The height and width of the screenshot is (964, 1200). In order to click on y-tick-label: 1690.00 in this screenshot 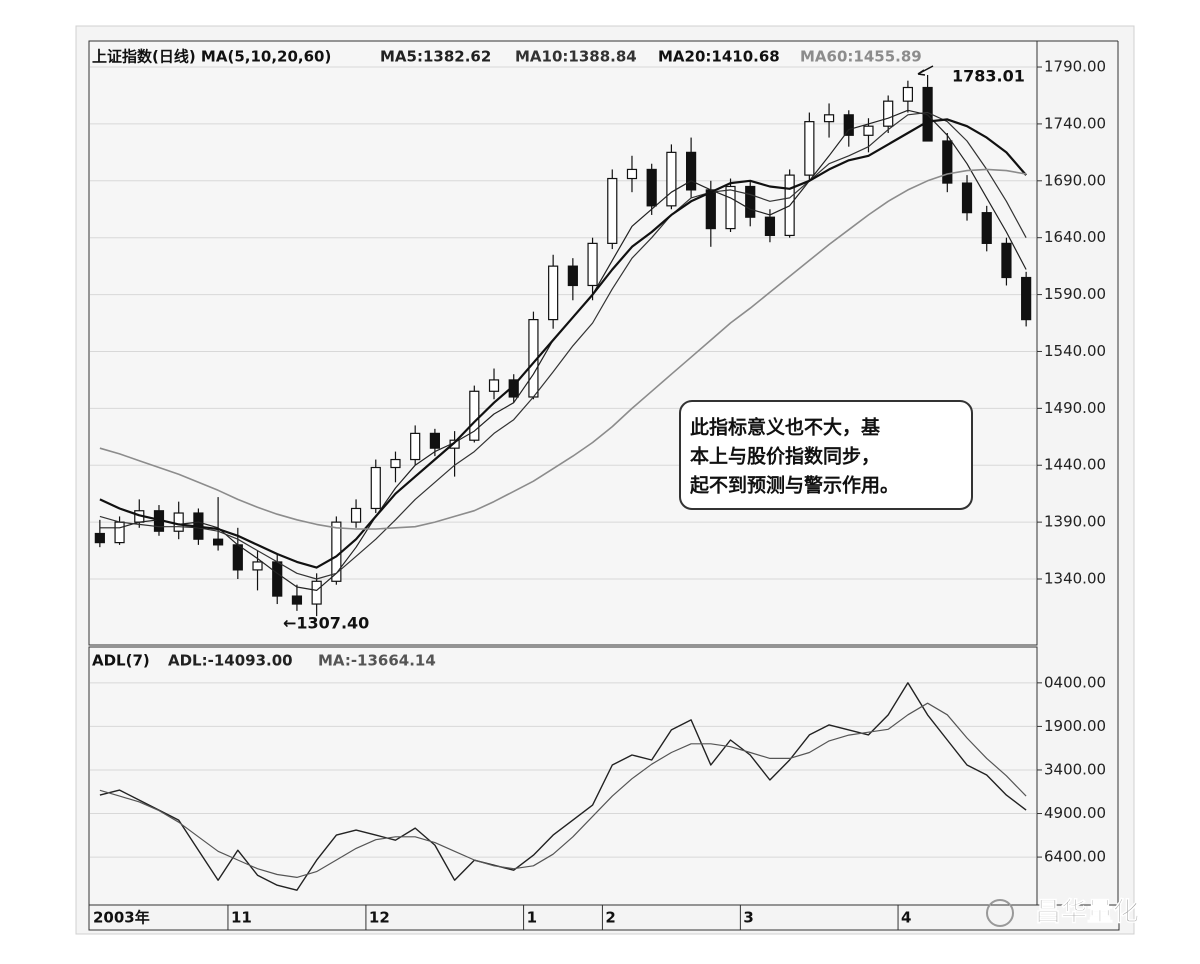, I will do `click(1075, 180)`.